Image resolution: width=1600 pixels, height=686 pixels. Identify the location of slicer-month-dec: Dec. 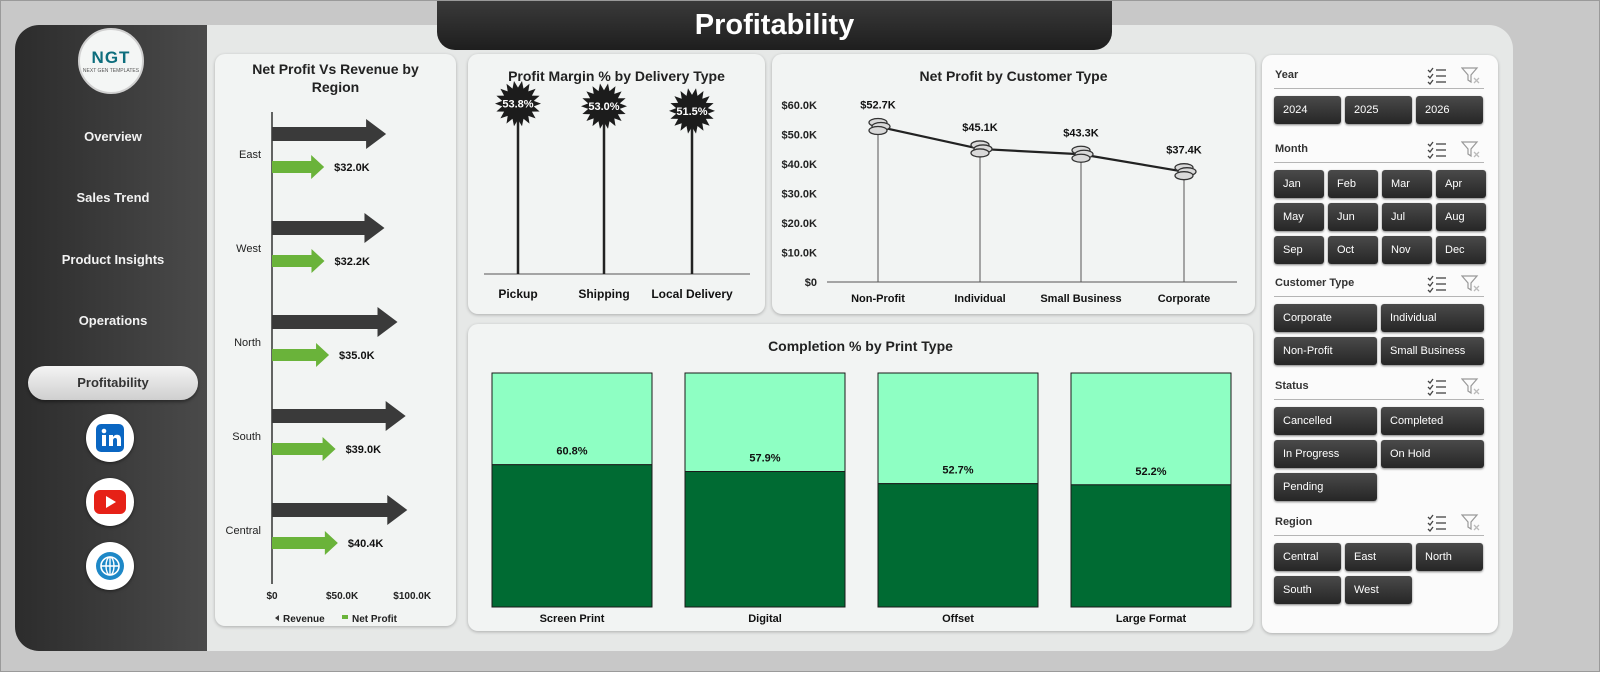
(1461, 250).